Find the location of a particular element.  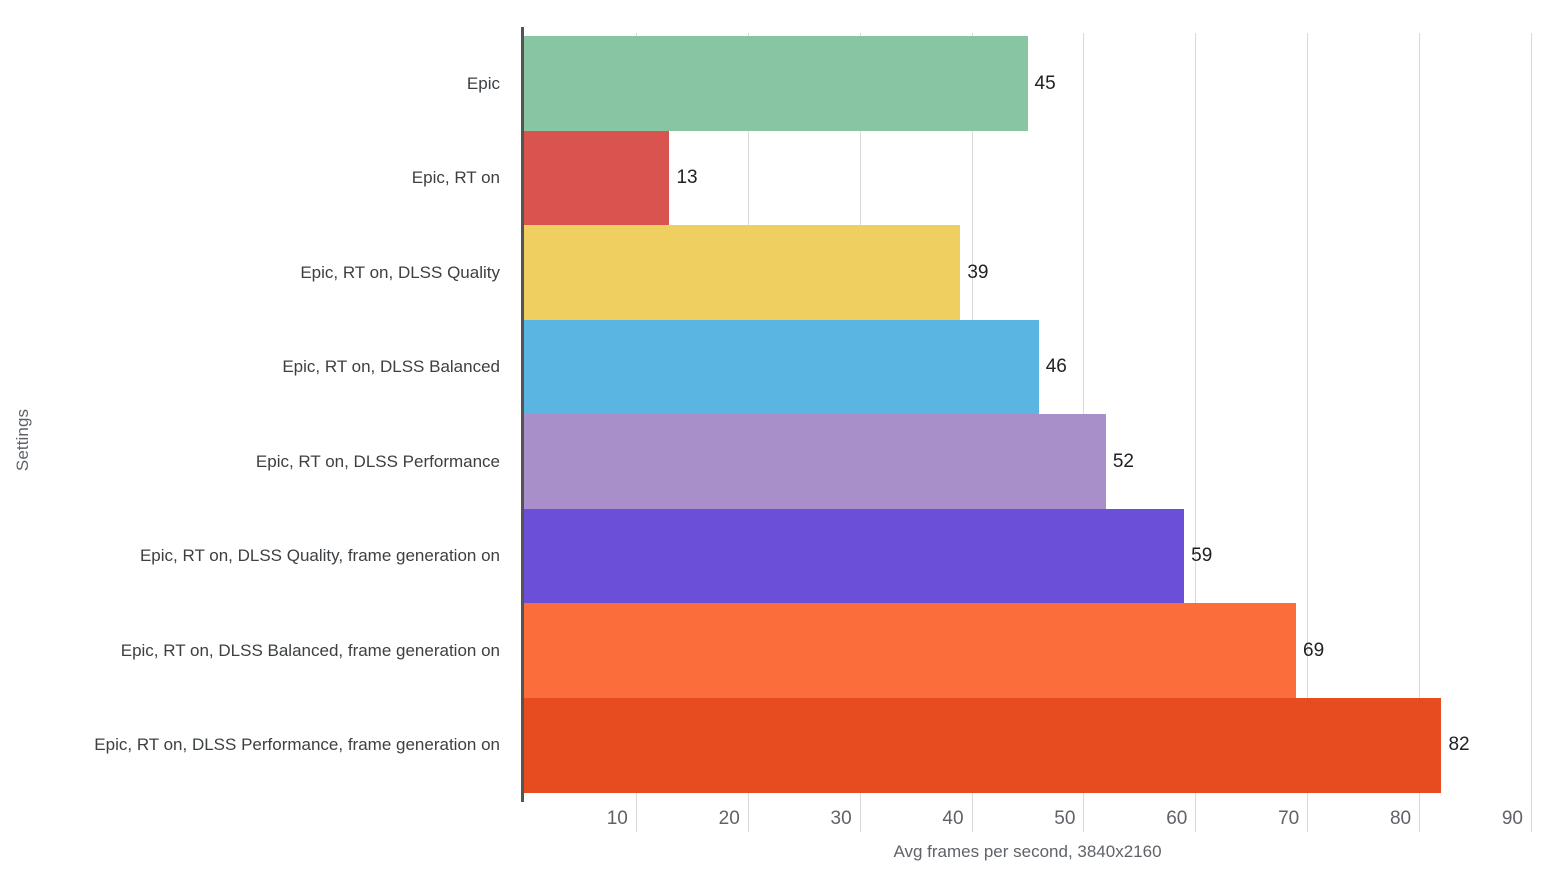

bar-row: 46 is located at coordinates (1027, 367).